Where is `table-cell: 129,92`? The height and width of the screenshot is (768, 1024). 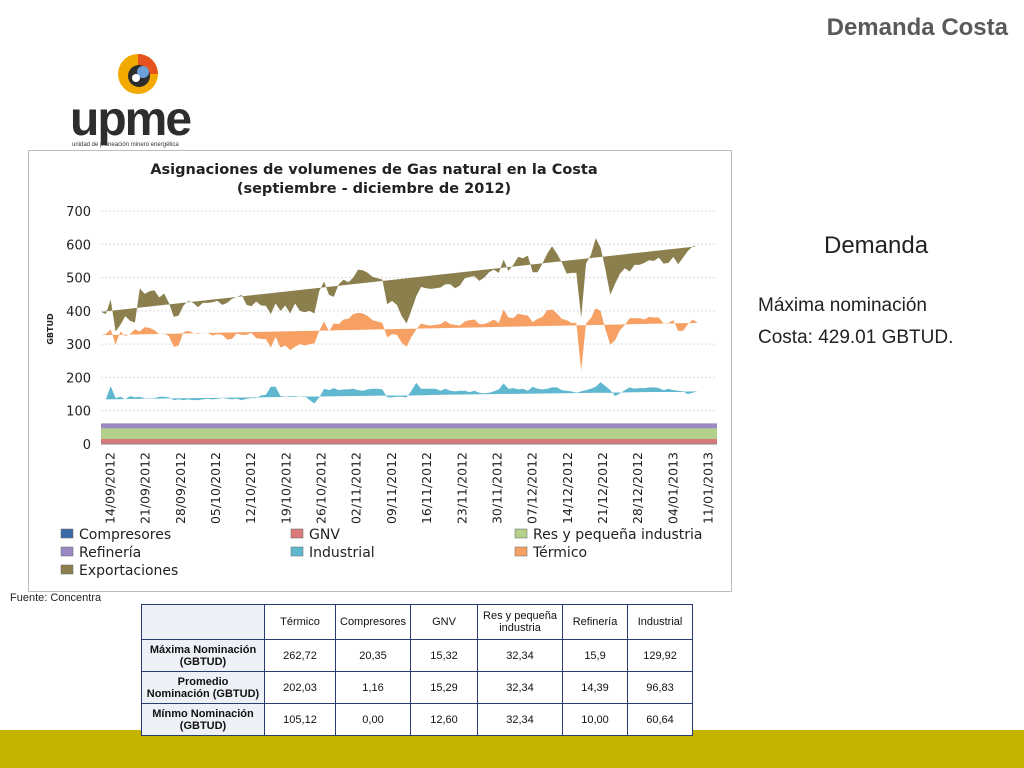
table-cell: 129,92 is located at coordinates (660, 655).